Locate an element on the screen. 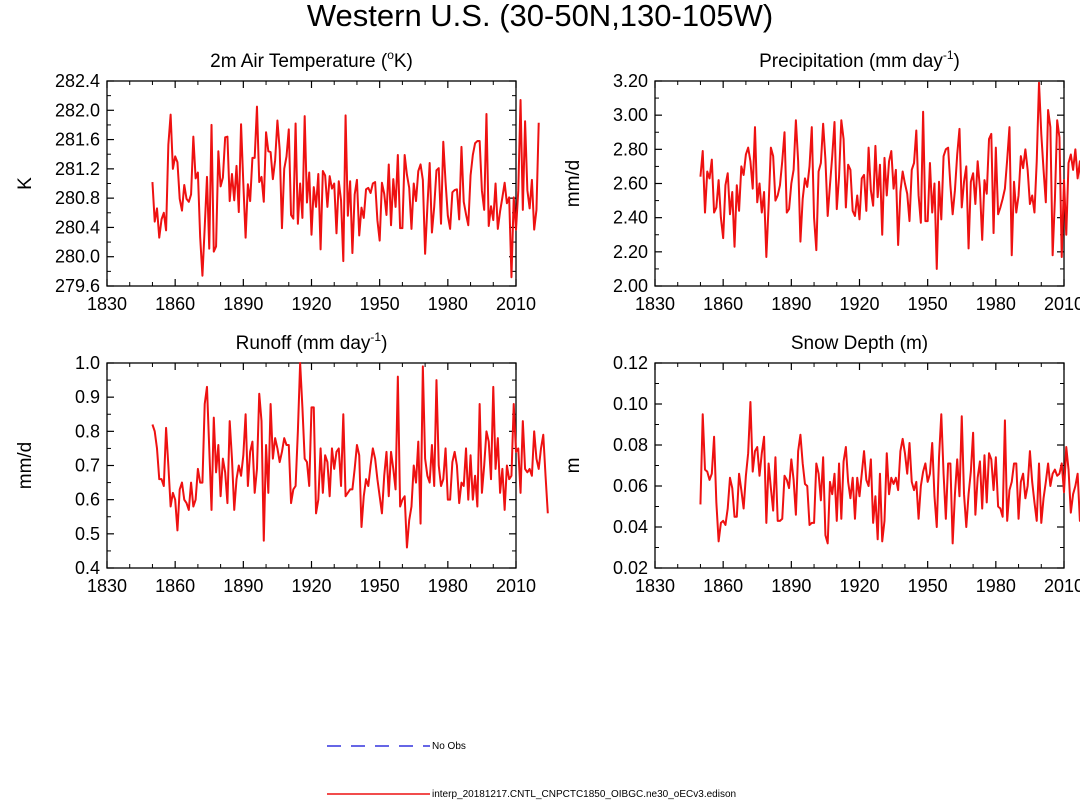 Image resolution: width=1080 pixels, height=801 pixels. y-tick-label: 2.40 is located at coordinates (630, 218).